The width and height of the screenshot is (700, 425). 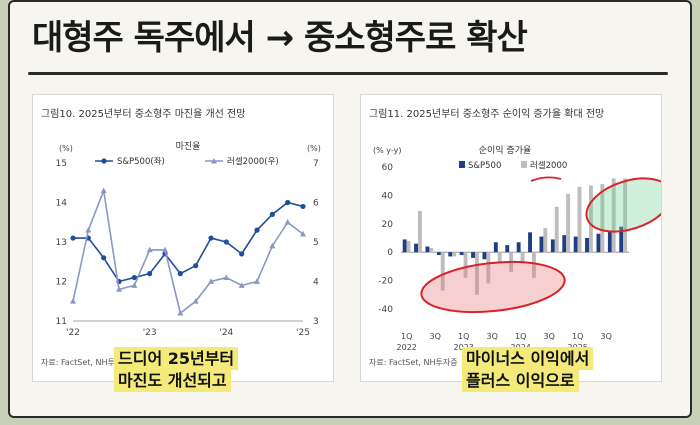 I want to click on legend-label: S&P500, so click(x=484, y=166).